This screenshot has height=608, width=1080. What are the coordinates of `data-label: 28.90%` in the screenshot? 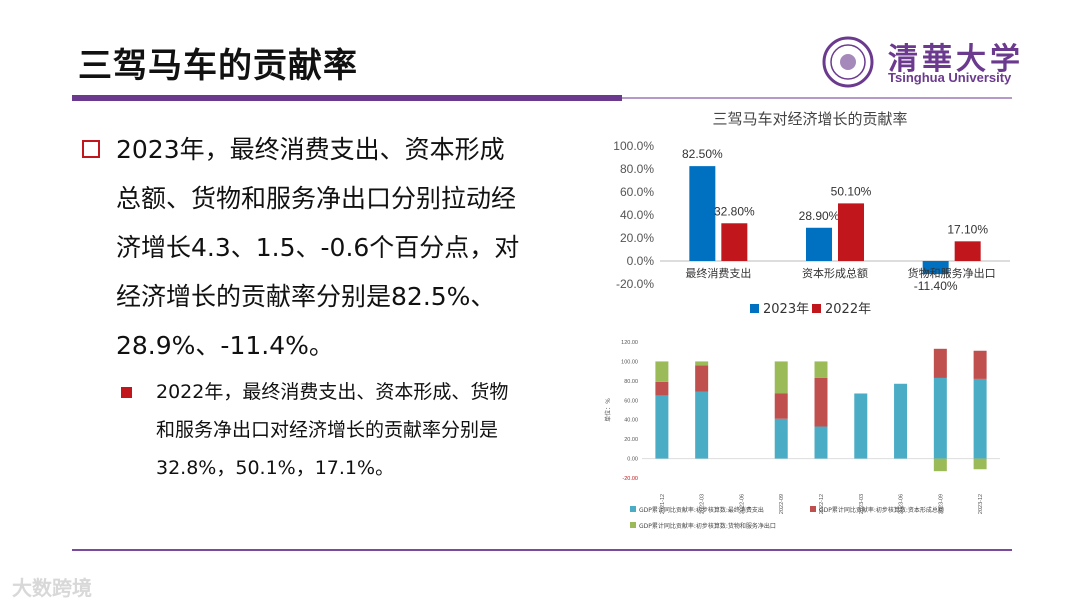 It's located at (819, 216).